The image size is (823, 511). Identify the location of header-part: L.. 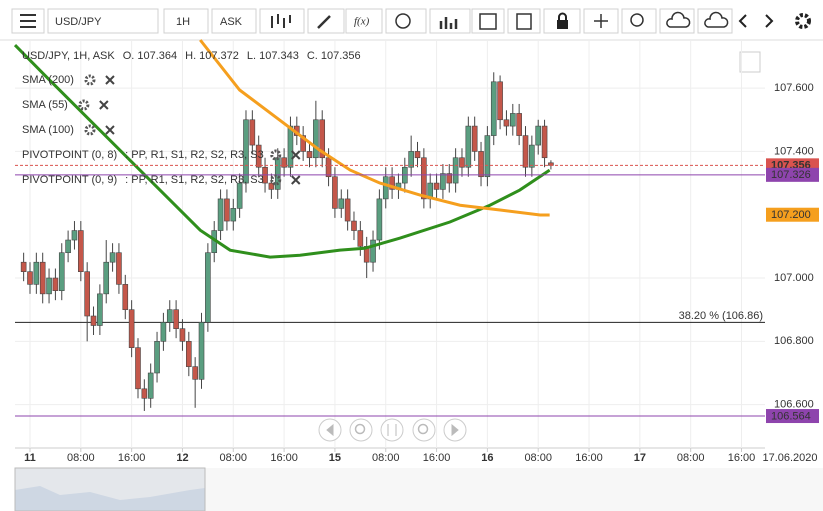
(251, 56).